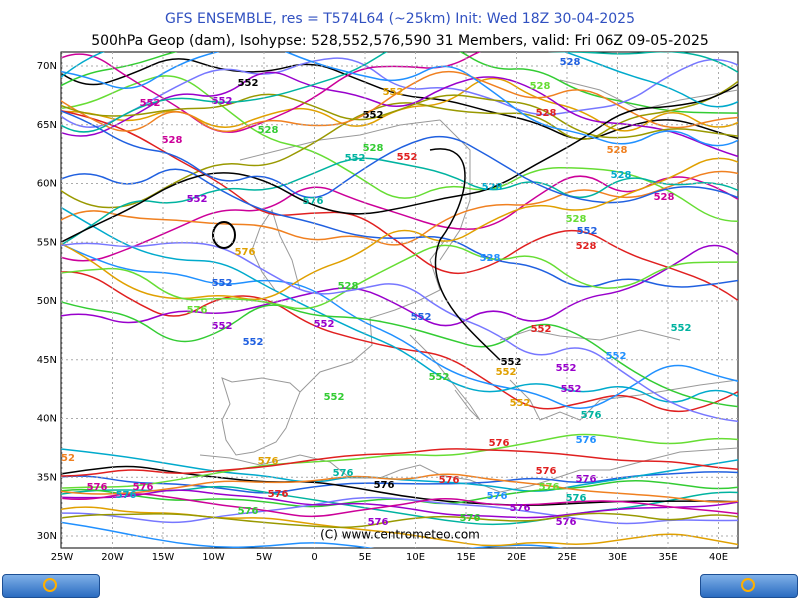 The image size is (800, 600). What do you see at coordinates (718, 557) in the screenshot?
I see `x-tick-label: 40E` at bounding box center [718, 557].